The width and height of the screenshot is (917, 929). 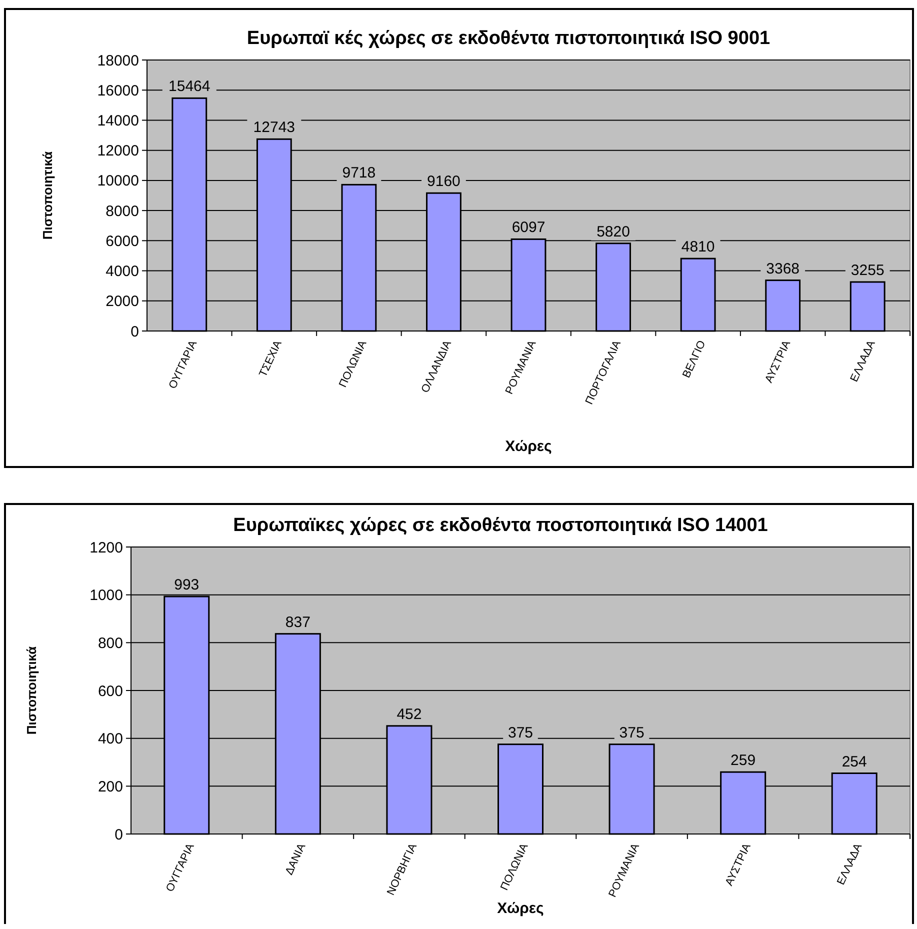 I want to click on y-tick-label: 600, so click(x=110, y=691).